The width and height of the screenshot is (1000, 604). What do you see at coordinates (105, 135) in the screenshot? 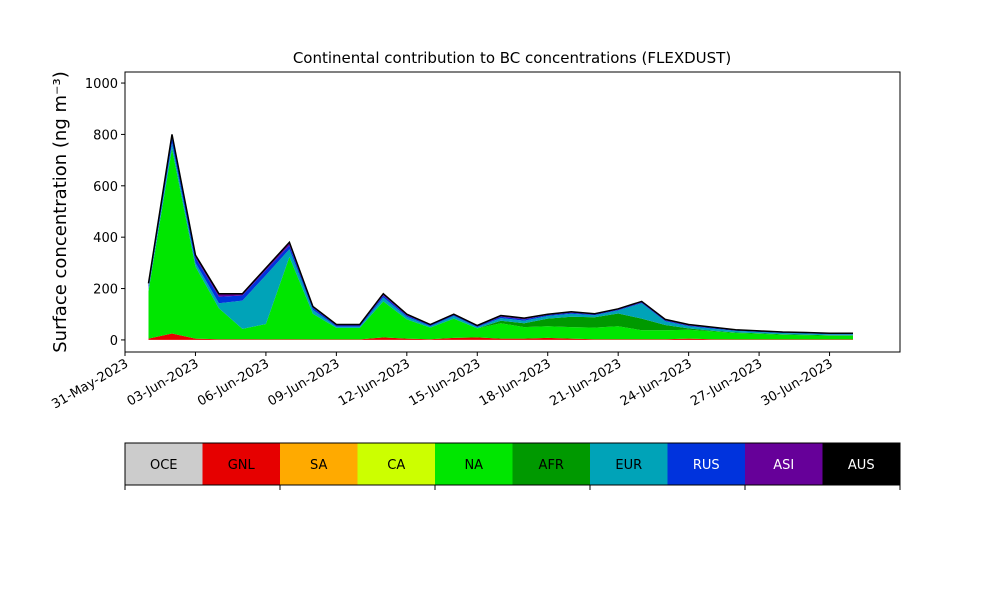
I see `y-tick-label: 800` at bounding box center [105, 135].